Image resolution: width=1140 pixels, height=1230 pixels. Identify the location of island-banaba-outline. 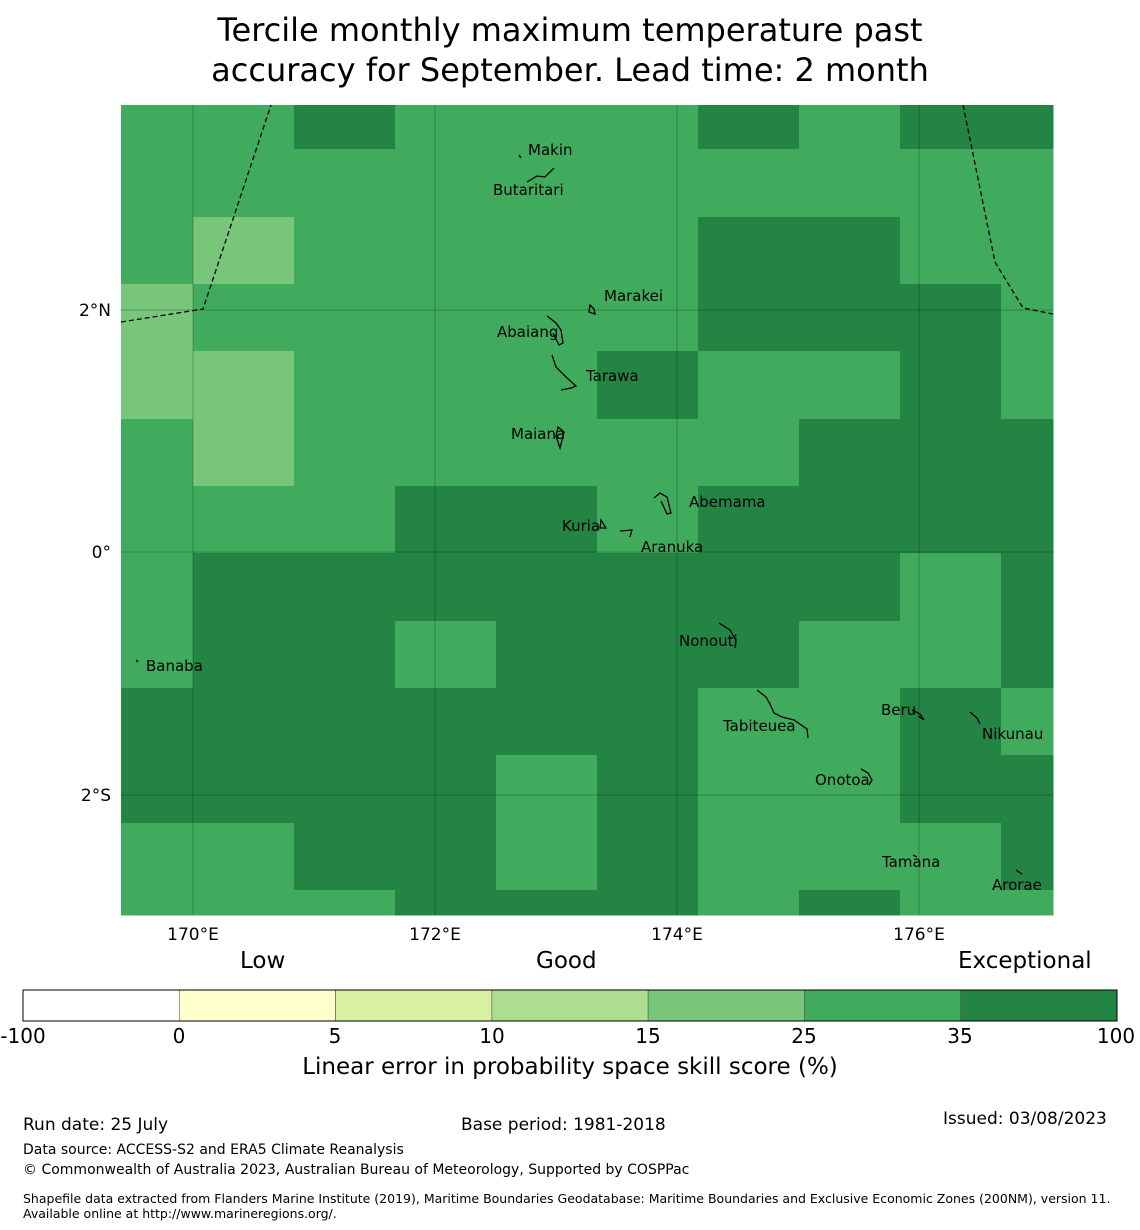
(137, 661).